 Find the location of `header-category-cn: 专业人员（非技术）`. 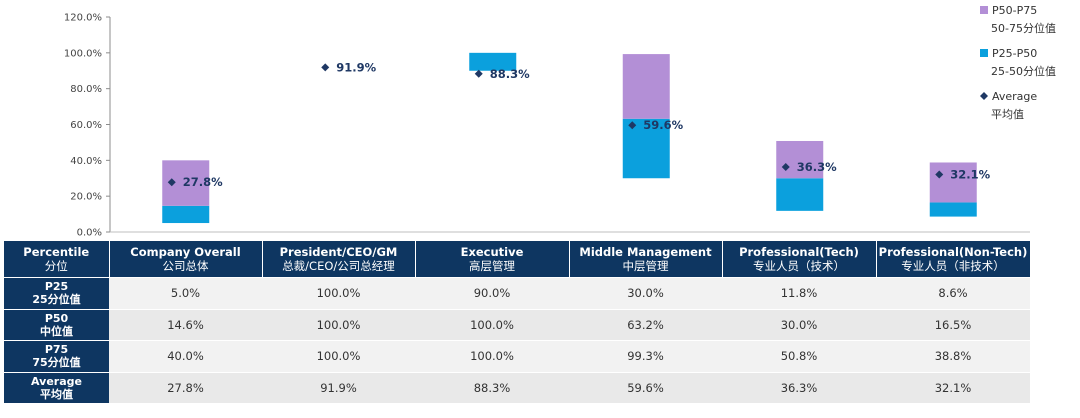

header-category-cn: 专业人员（非技术） is located at coordinates (953, 266).